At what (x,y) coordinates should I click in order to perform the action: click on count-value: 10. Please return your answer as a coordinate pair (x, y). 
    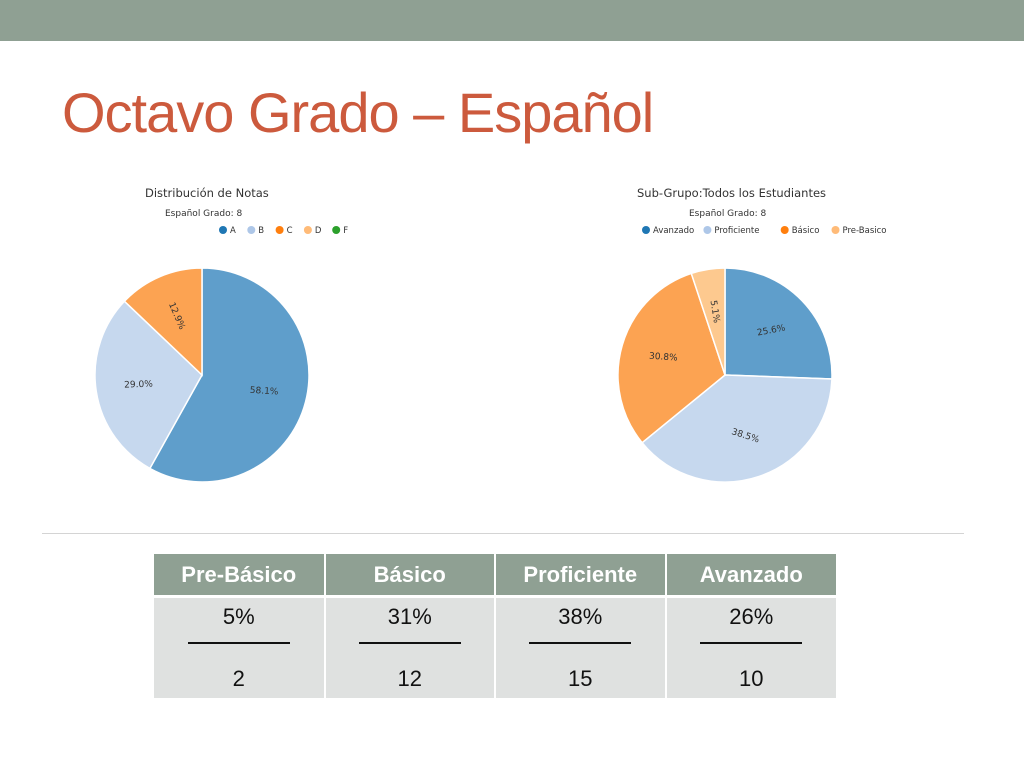
    Looking at the image, I should click on (751, 678).